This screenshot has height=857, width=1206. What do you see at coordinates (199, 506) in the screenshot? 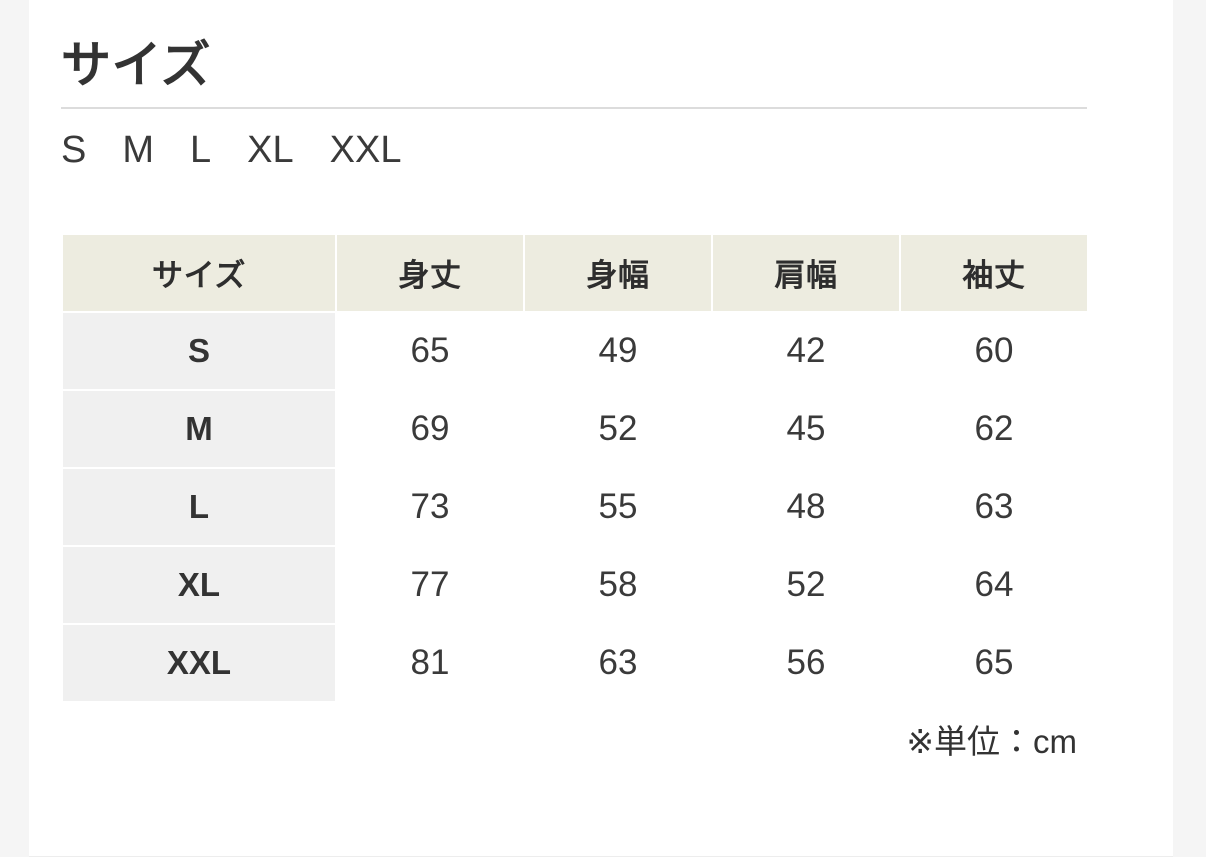
I see `row-header-size: L` at bounding box center [199, 506].